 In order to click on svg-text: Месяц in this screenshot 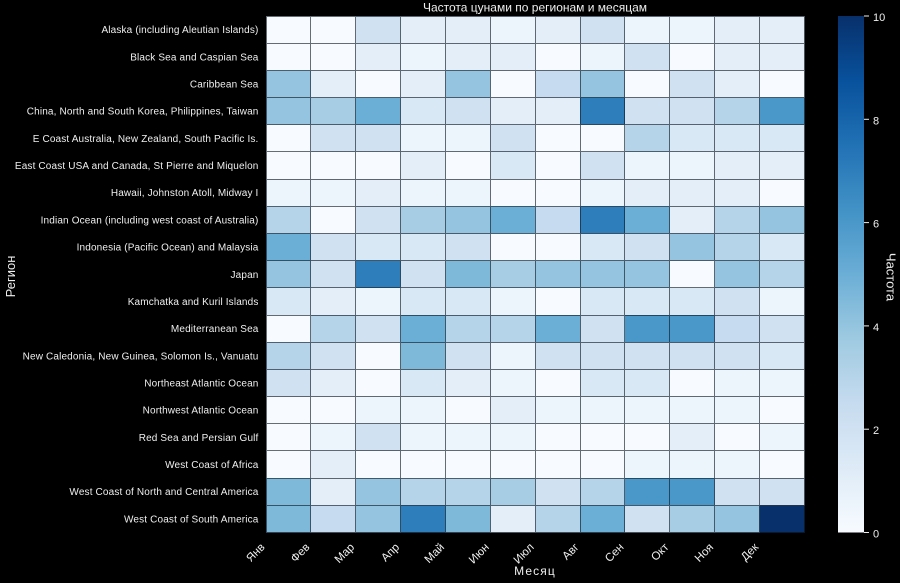, I will do `click(535, 571)`.